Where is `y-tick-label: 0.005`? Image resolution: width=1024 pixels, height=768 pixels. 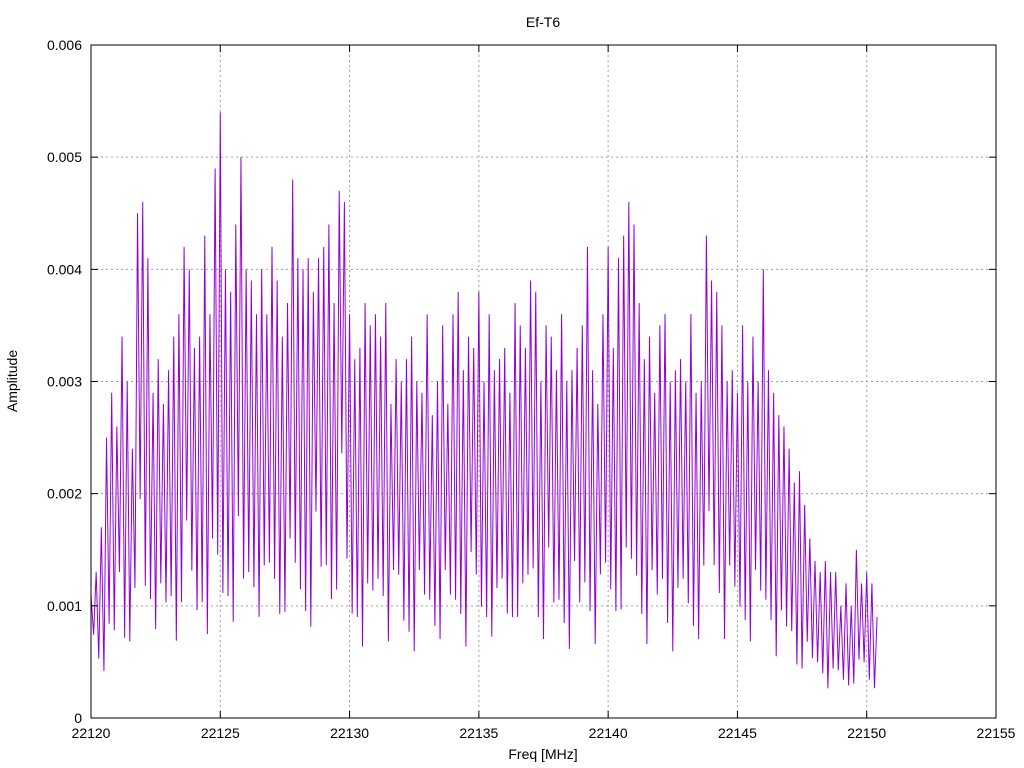
y-tick-label: 0.005 is located at coordinates (64, 157).